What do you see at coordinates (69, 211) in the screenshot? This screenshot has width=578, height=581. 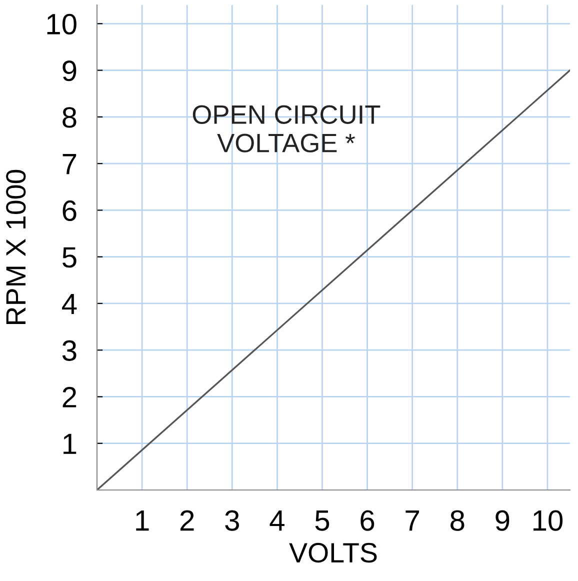 I see `y-tick-label: 6` at bounding box center [69, 211].